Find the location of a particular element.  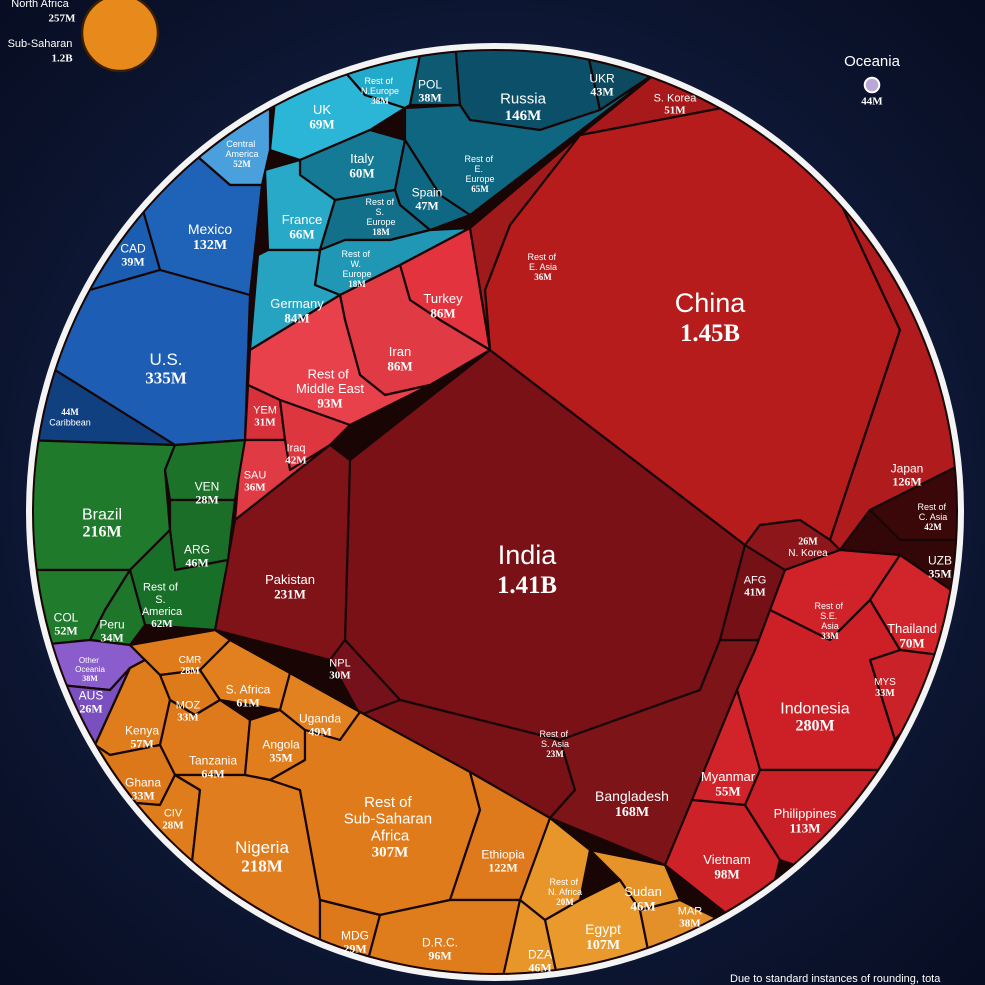

cell-label: Ethiopia is located at coordinates (503, 854).